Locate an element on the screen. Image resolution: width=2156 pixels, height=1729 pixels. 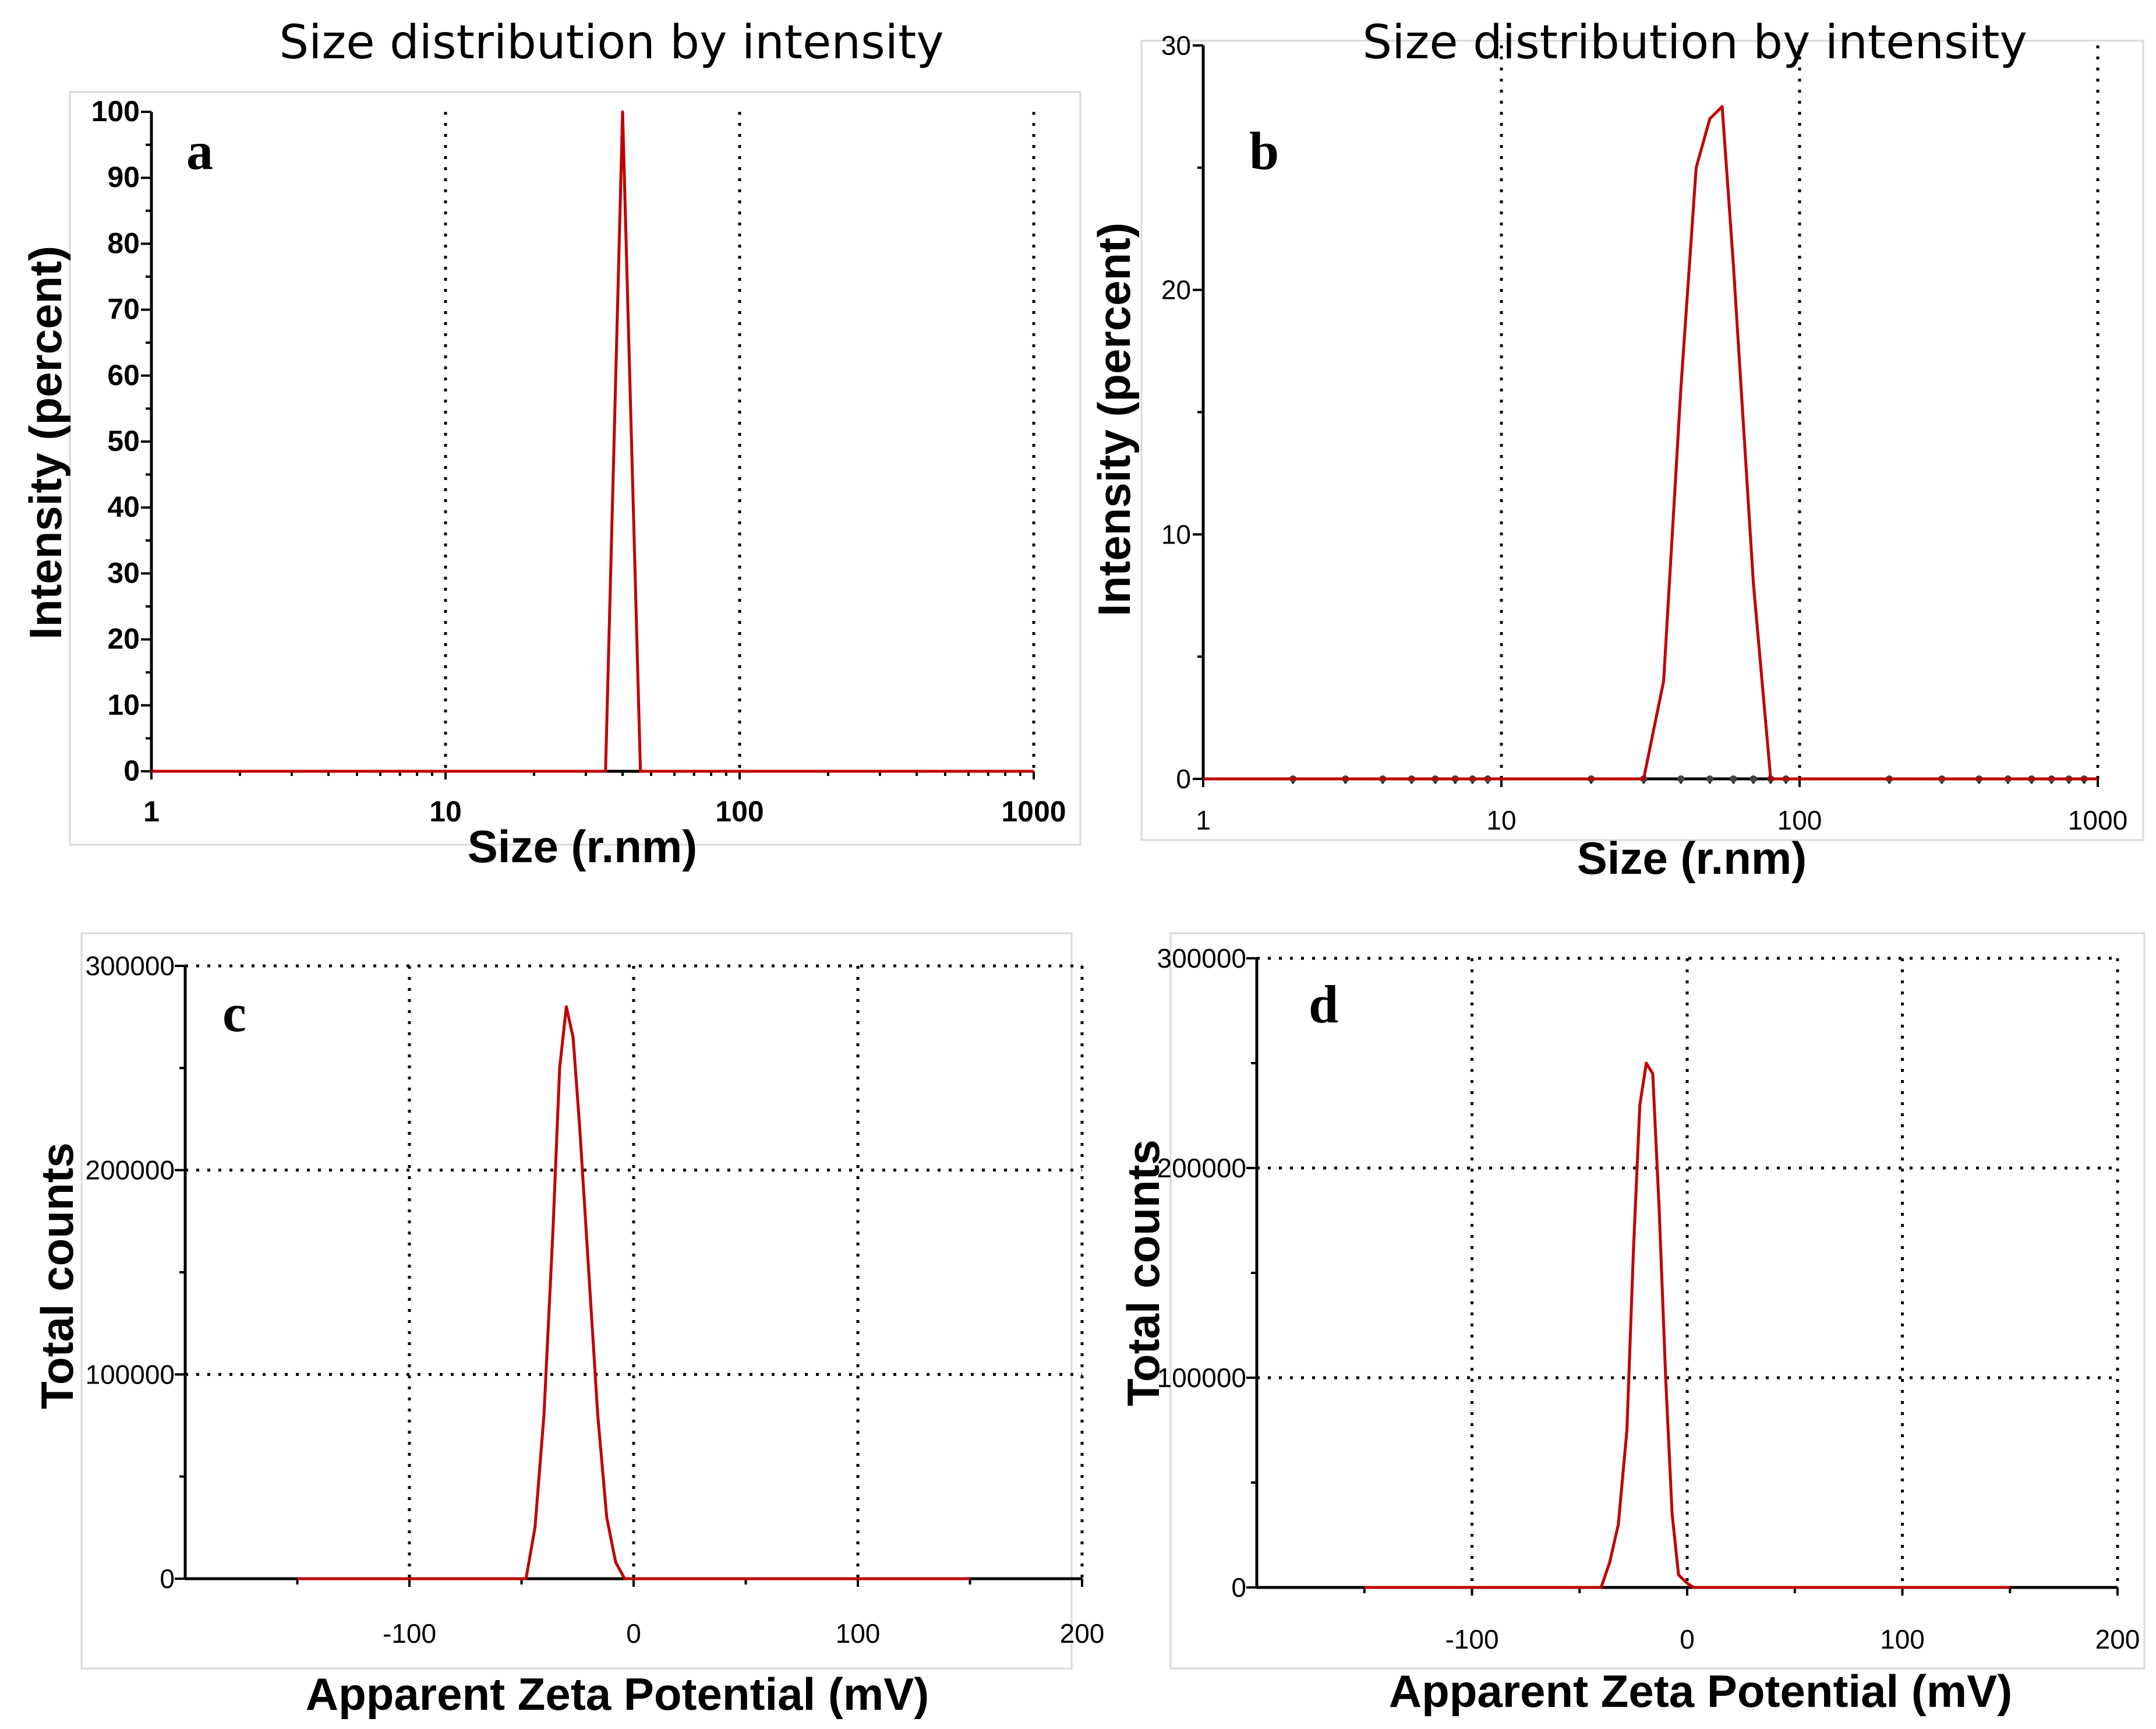
panel-letter-a: a is located at coordinates (199, 151).